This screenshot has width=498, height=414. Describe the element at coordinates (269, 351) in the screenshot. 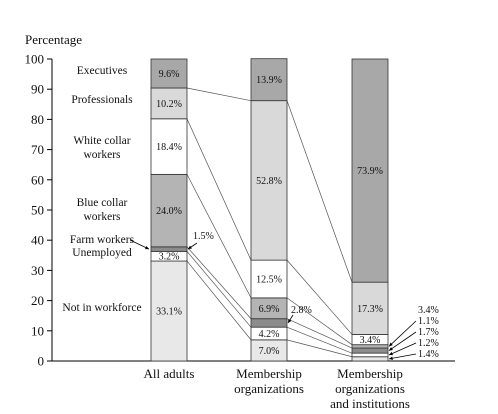

I see `data-label: 7.0%` at that location.